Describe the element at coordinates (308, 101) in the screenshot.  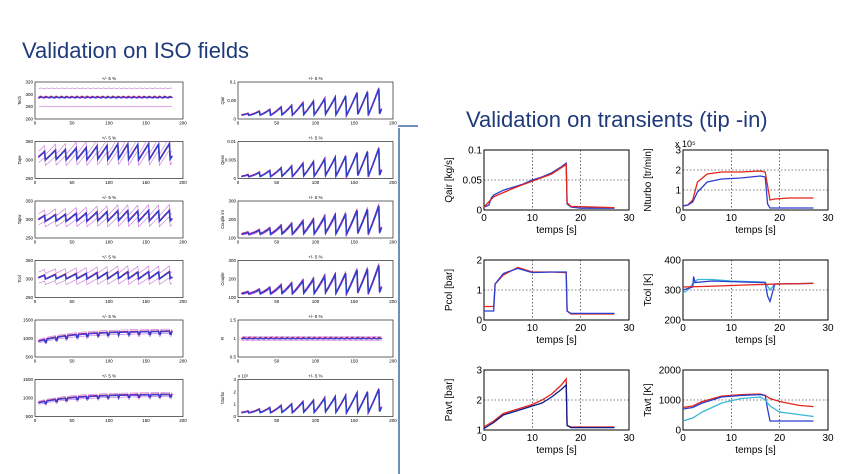
I see `iso-subplot-iso-r1: +/- 5 % 0 50 100 150 200 0 0.05 0.1 Qair` at that location.